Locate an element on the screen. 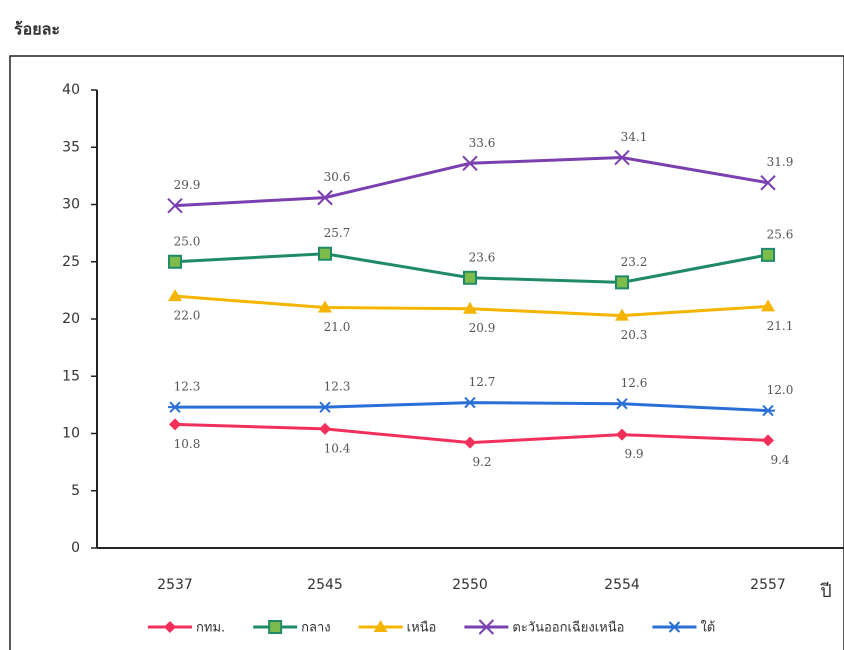 This screenshot has height=650, width=844. y-tick-label: 15 is located at coordinates (71, 376).